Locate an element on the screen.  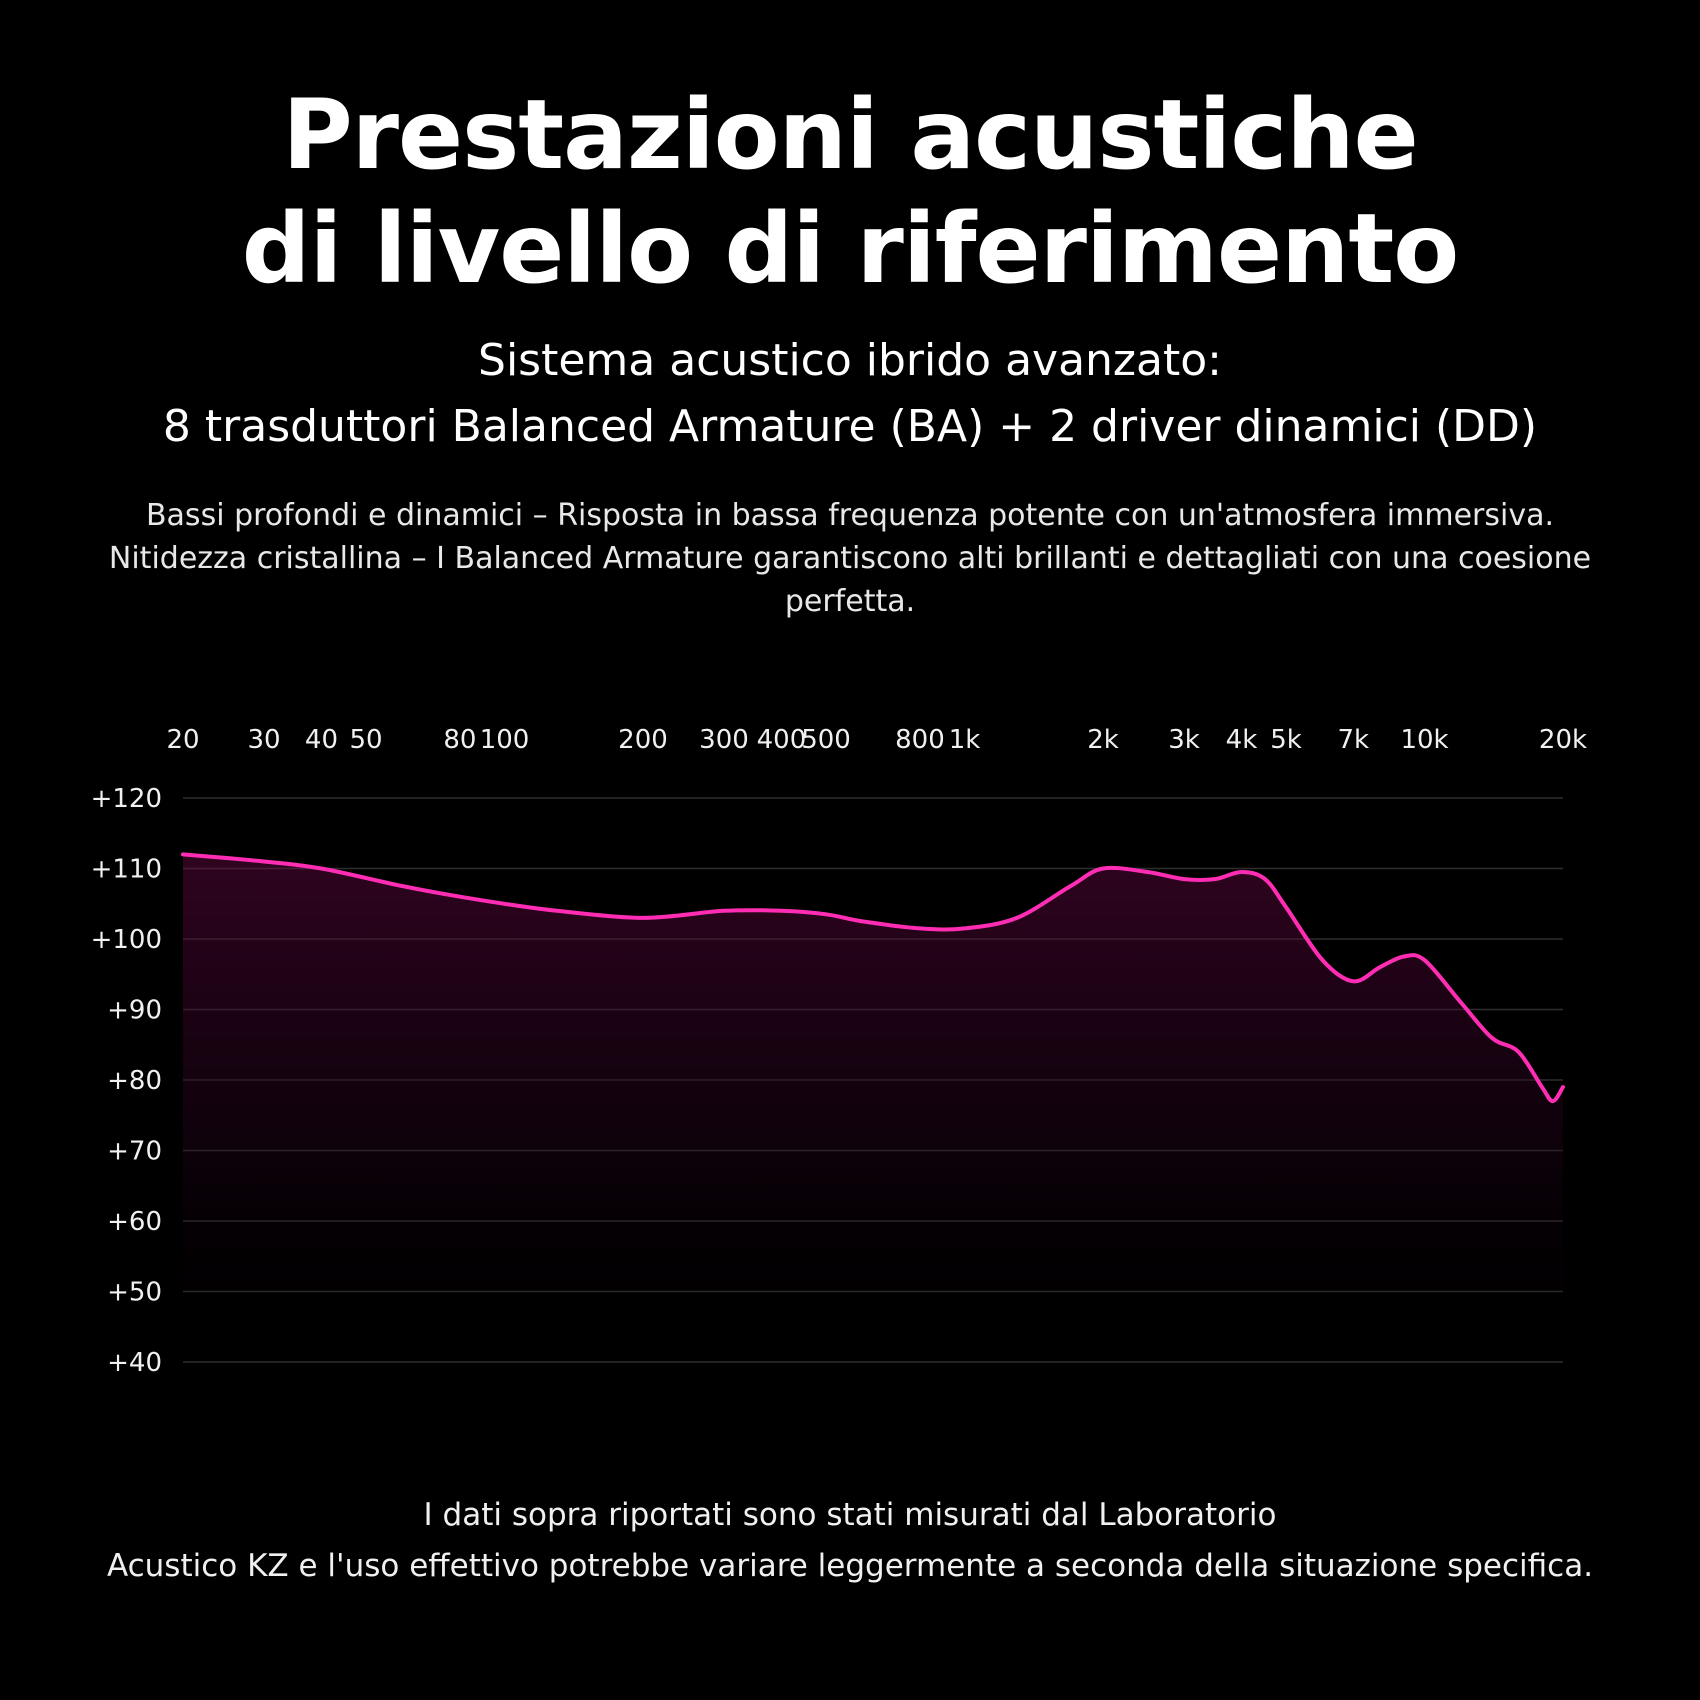
y-tick-label-110: +110 is located at coordinates (126, 870).